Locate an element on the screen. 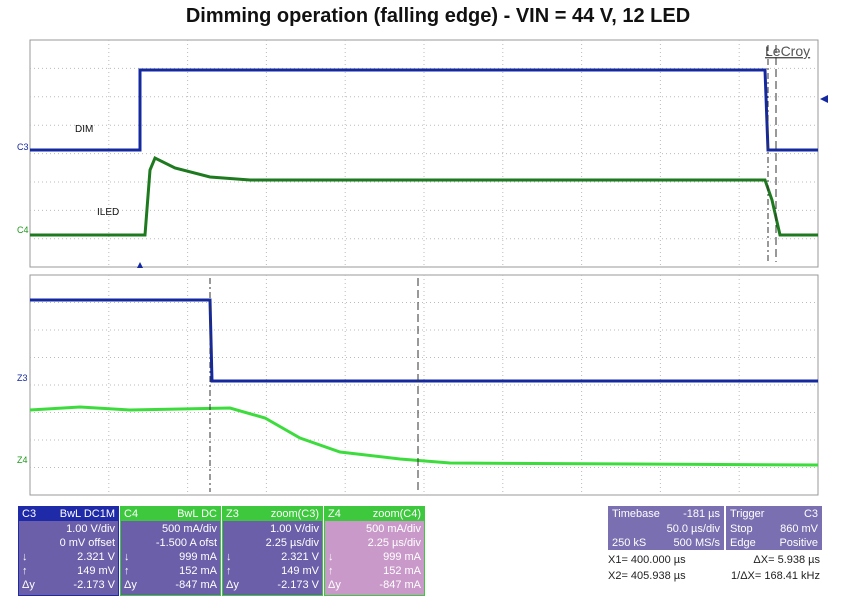  timebase-panel: Timebase -181 µs 50.0 µs/div 250 kS 500 MS/s is located at coordinates (666, 528).